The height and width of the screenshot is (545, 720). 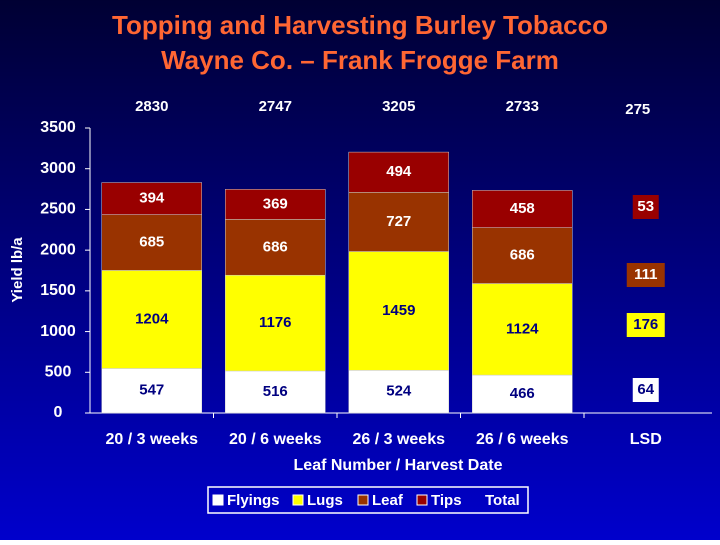 What do you see at coordinates (522, 106) in the screenshot?
I see `total-label: 2733` at bounding box center [522, 106].